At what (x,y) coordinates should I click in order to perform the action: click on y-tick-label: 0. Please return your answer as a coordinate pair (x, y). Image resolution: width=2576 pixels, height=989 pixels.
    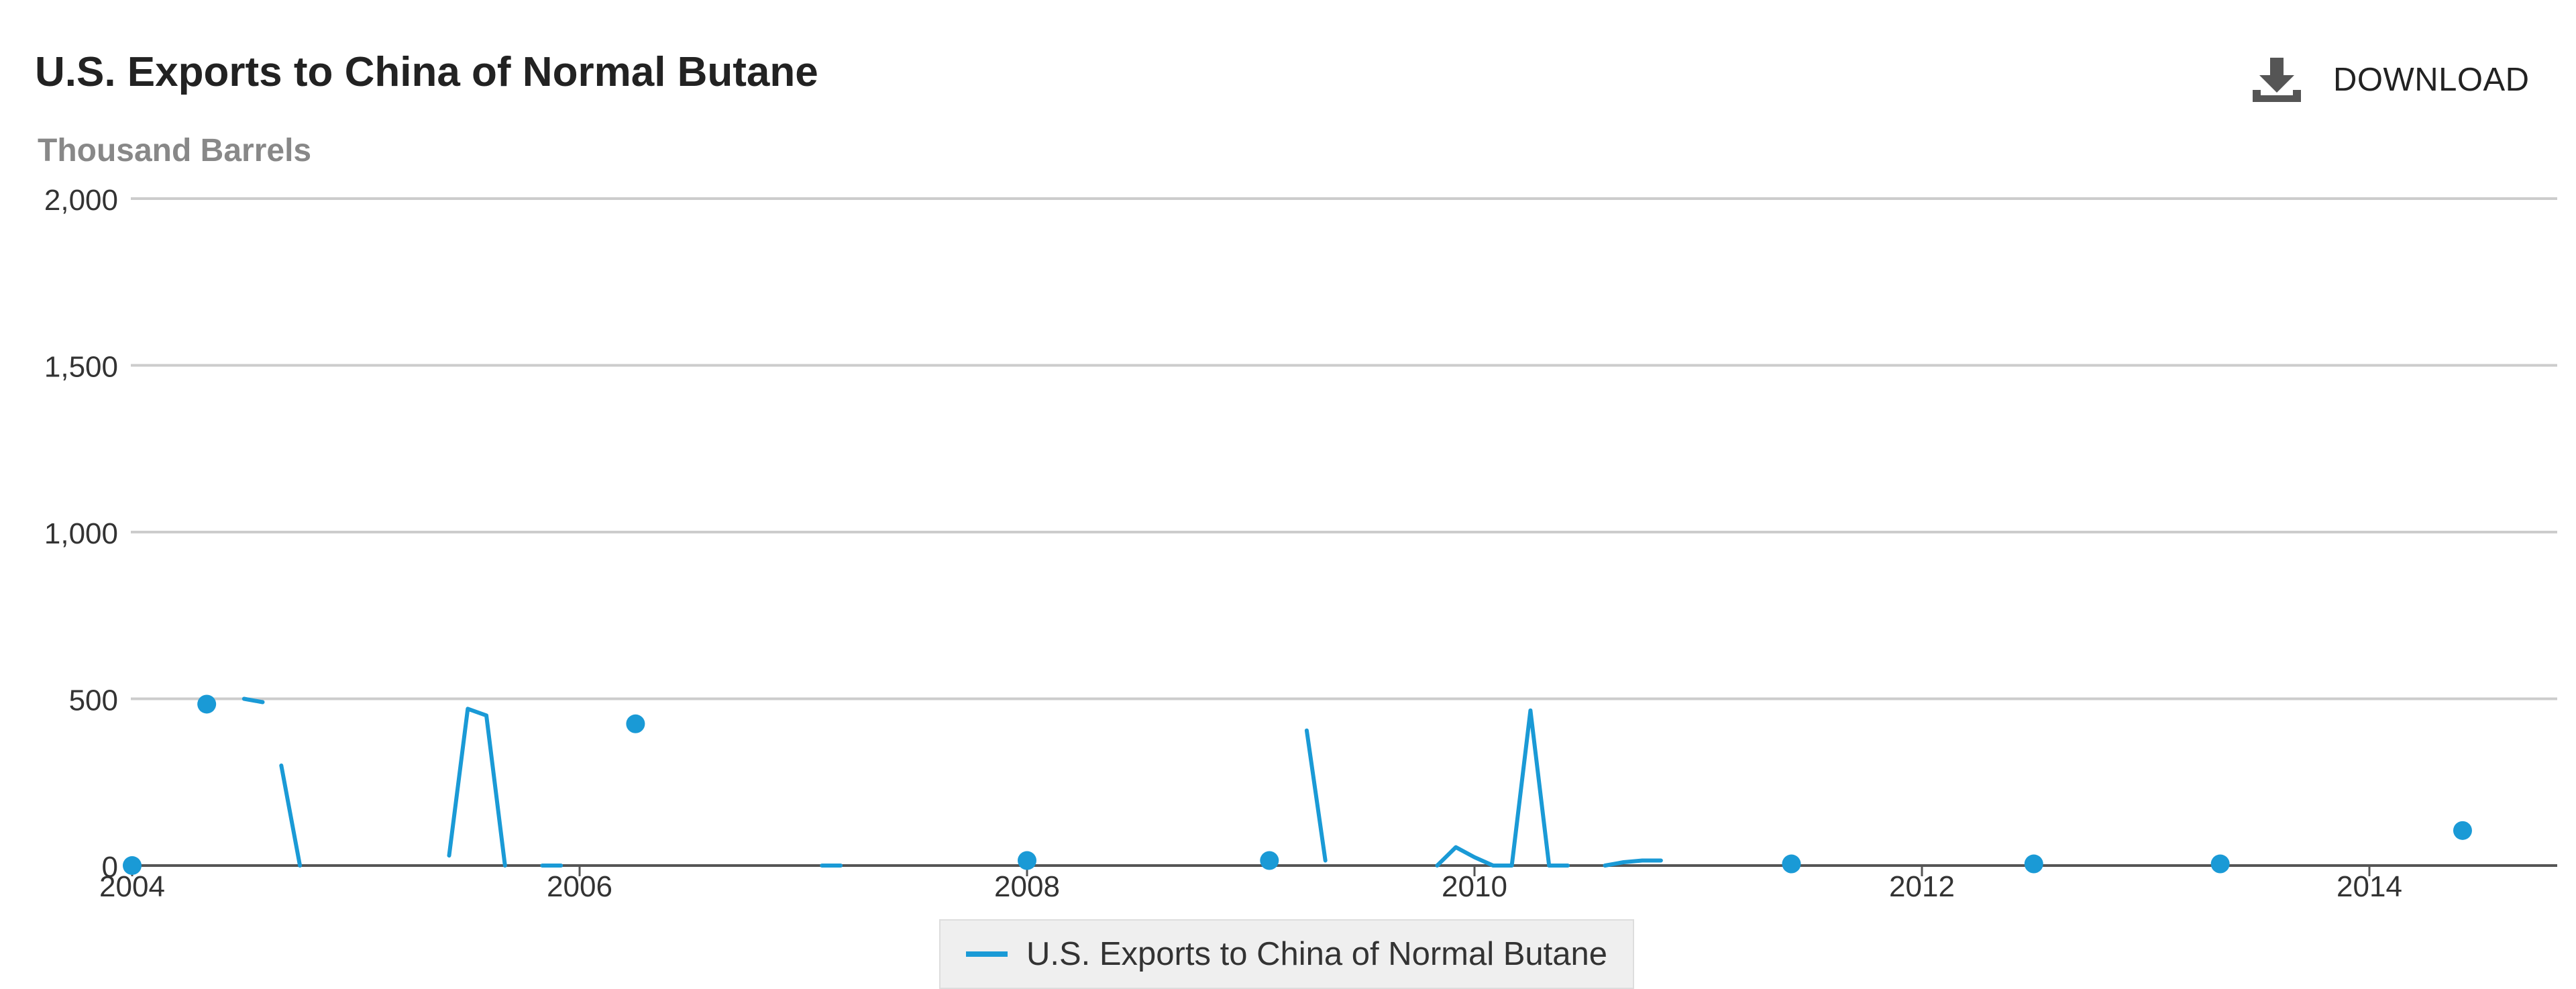
    Looking at the image, I should click on (110, 867).